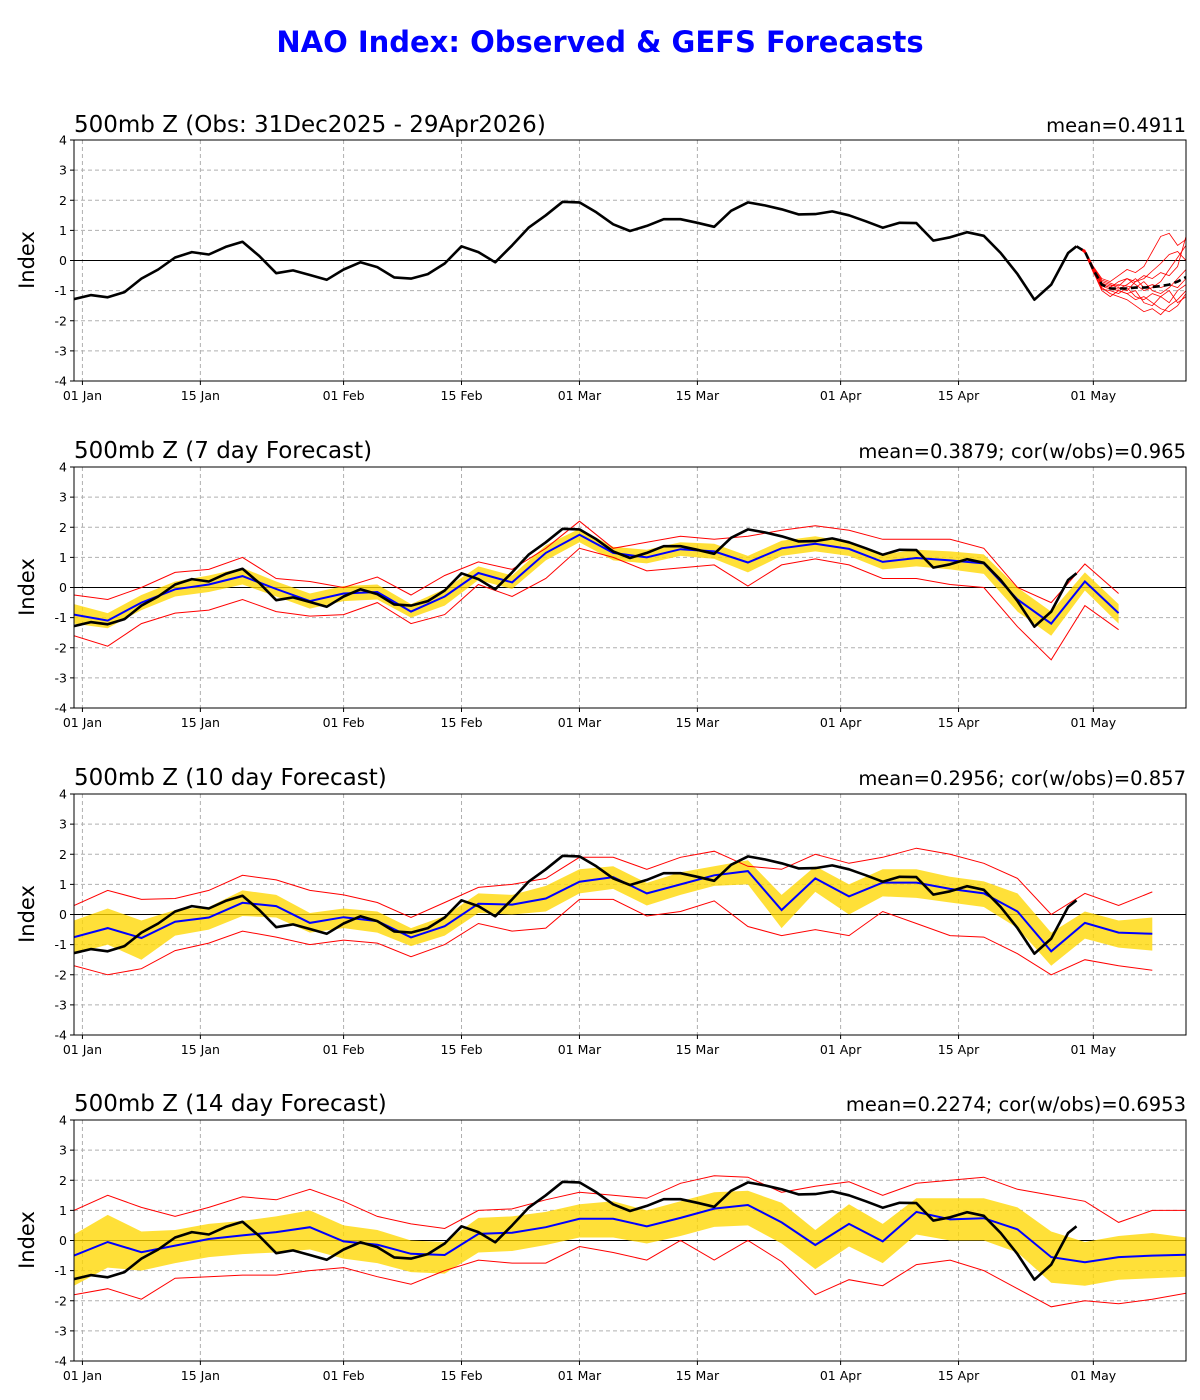  What do you see at coordinates (1022, 451) in the screenshot?
I see `panel-stats: mean=0.3879; cor(w/obs)=0.965` at bounding box center [1022, 451].